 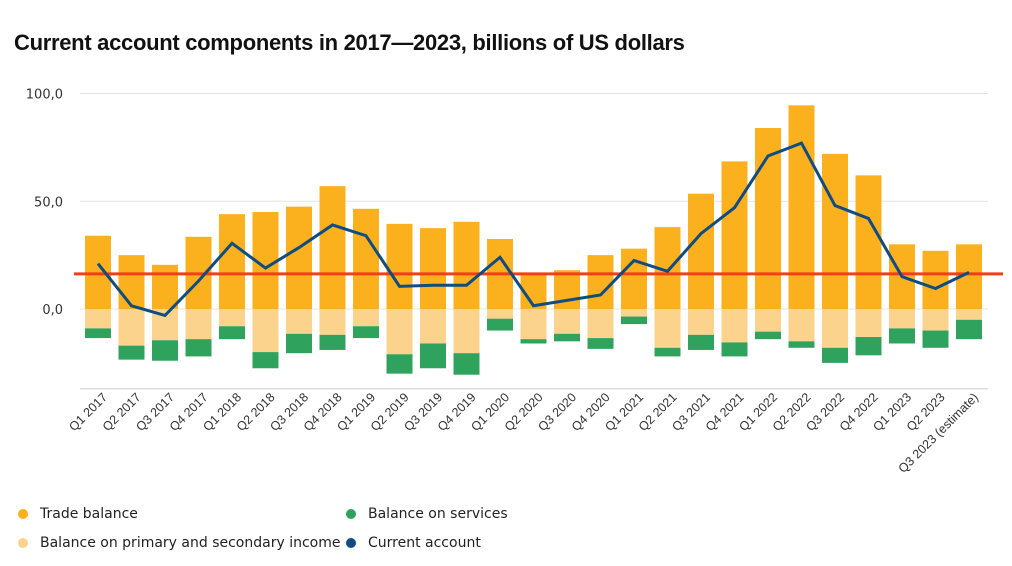 I want to click on y-tick-label: 100,0, so click(x=44, y=95).